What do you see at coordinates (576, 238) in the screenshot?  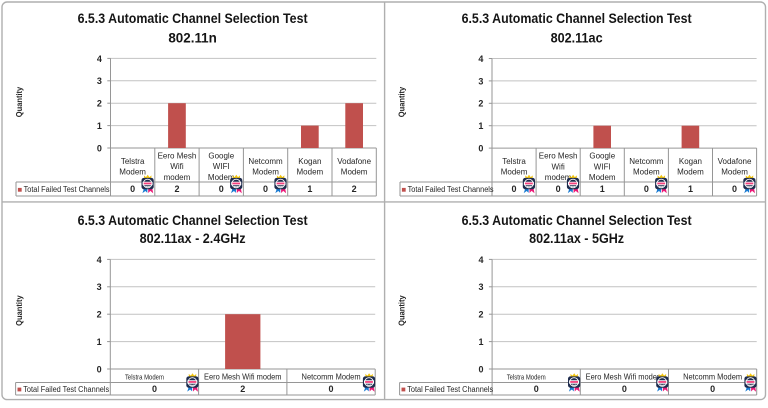 I see `svg-text: 802.11ax - 5GHz` at bounding box center [576, 238].